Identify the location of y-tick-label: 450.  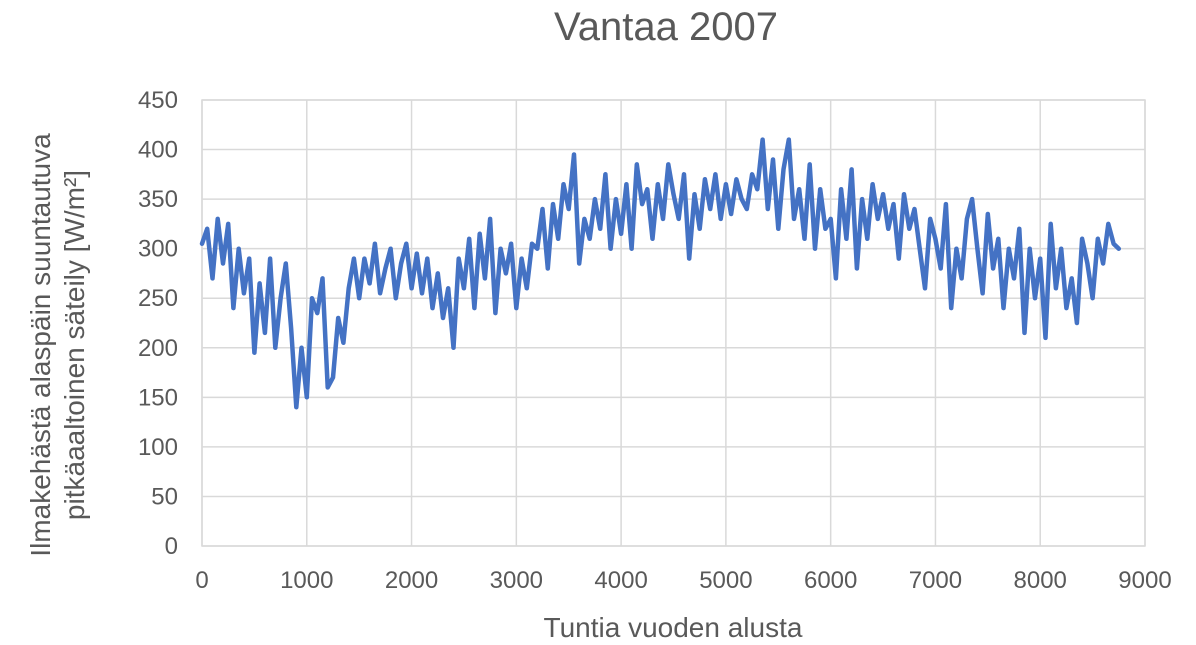
(158, 100).